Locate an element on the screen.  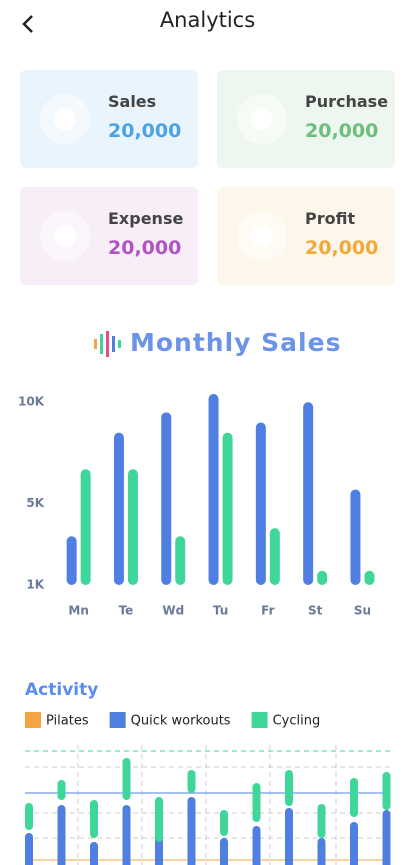
card-label: Sales is located at coordinates (132, 101).